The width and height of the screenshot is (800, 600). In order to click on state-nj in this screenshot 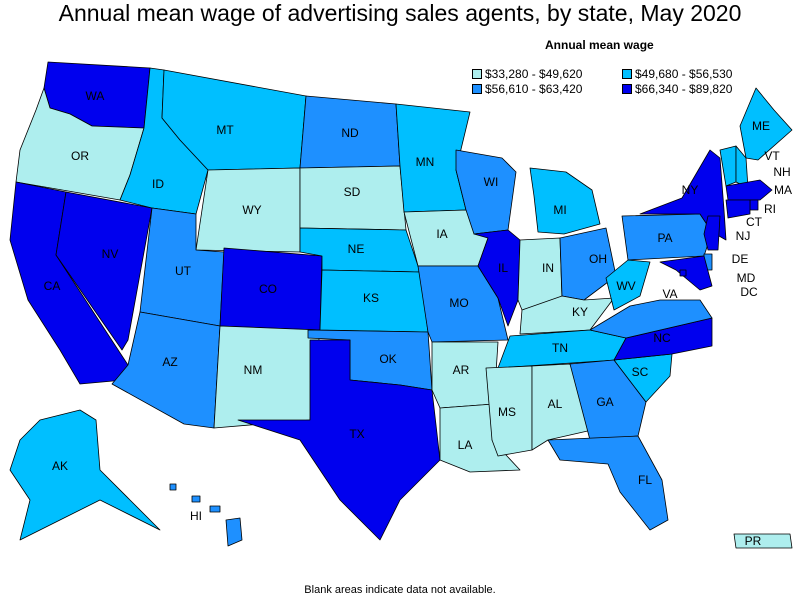, I will do `click(712, 233)`.